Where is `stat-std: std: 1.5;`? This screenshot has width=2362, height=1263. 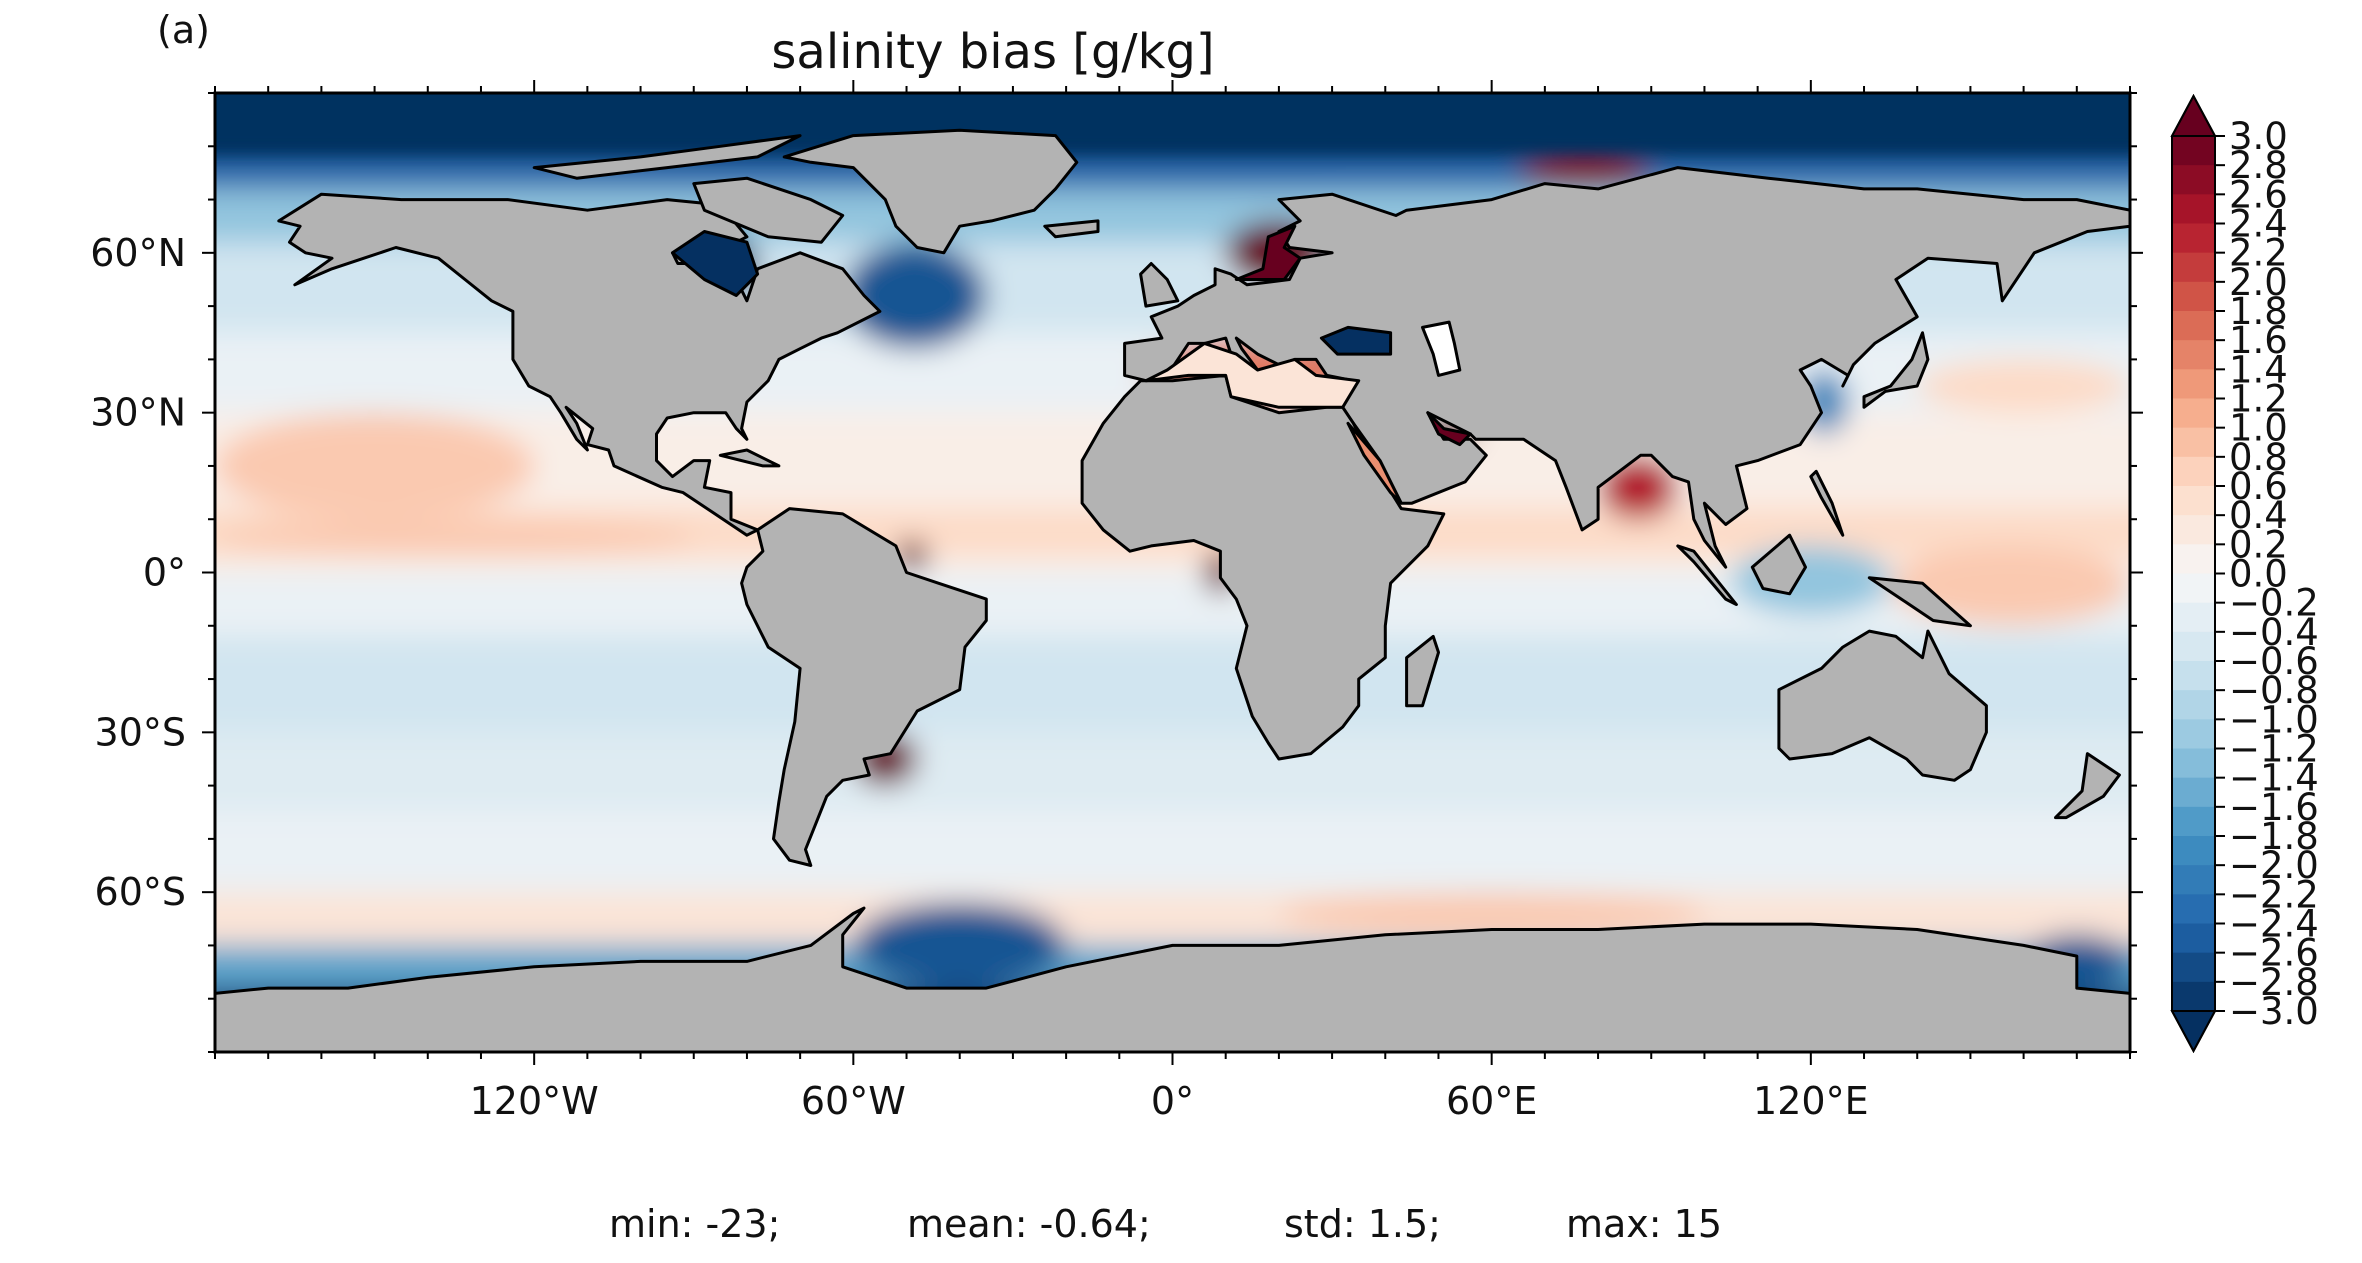 stat-std: std: 1.5; is located at coordinates (1362, 1224).